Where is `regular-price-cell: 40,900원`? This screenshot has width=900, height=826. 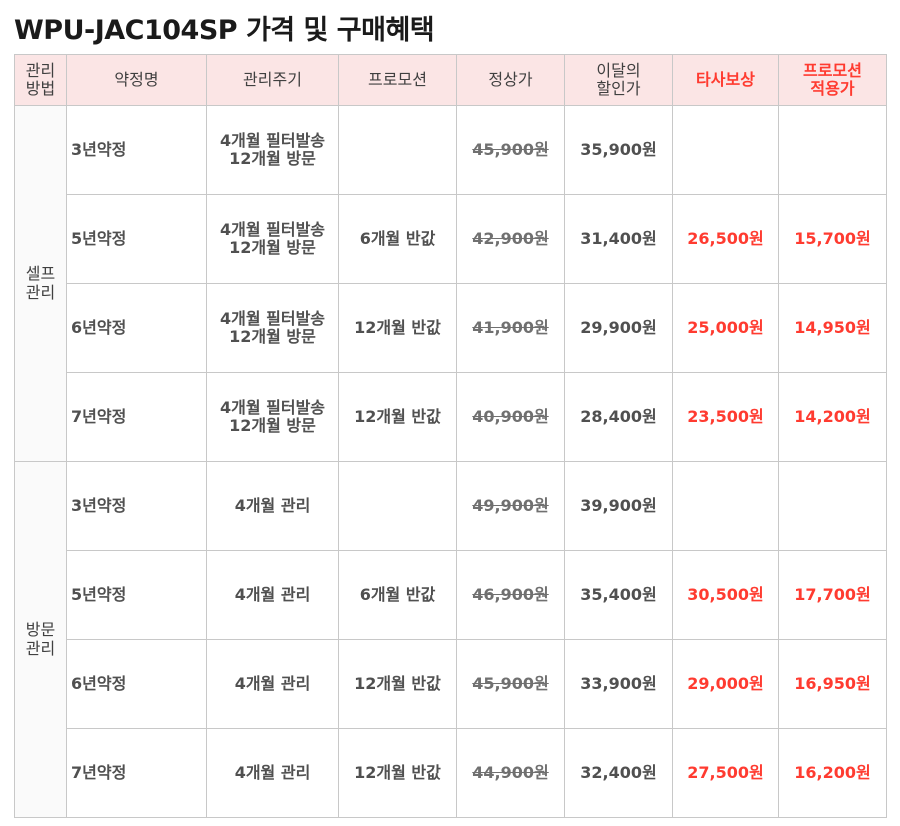
regular-price-cell: 40,900원 is located at coordinates (510, 417).